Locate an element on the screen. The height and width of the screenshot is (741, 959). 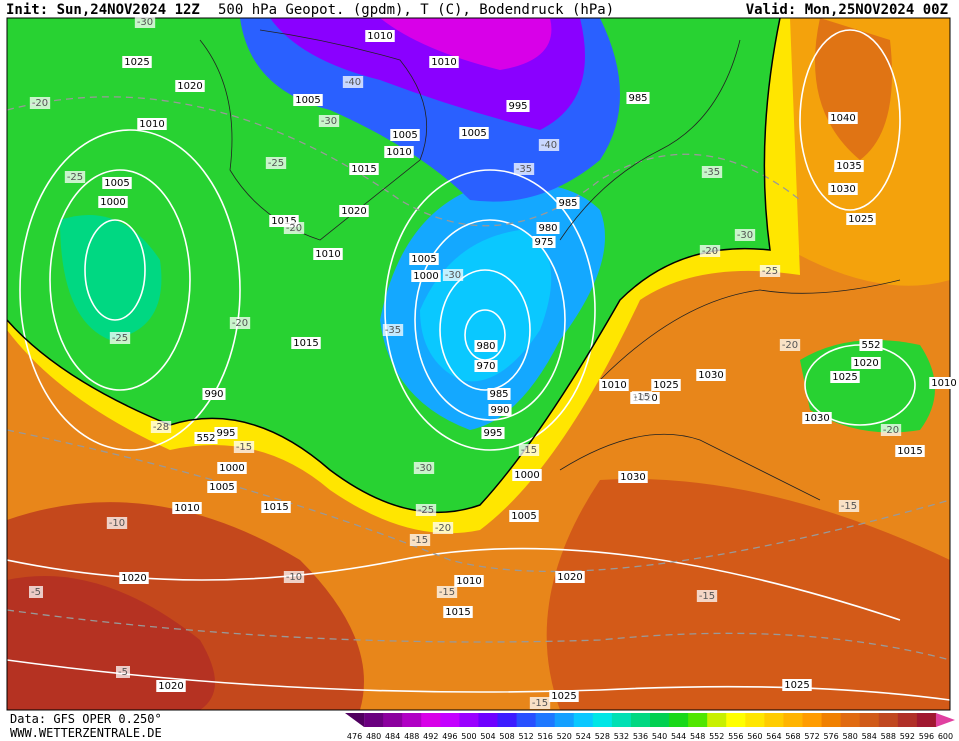
isobar-label: 1035 is located at coordinates (849, 166).